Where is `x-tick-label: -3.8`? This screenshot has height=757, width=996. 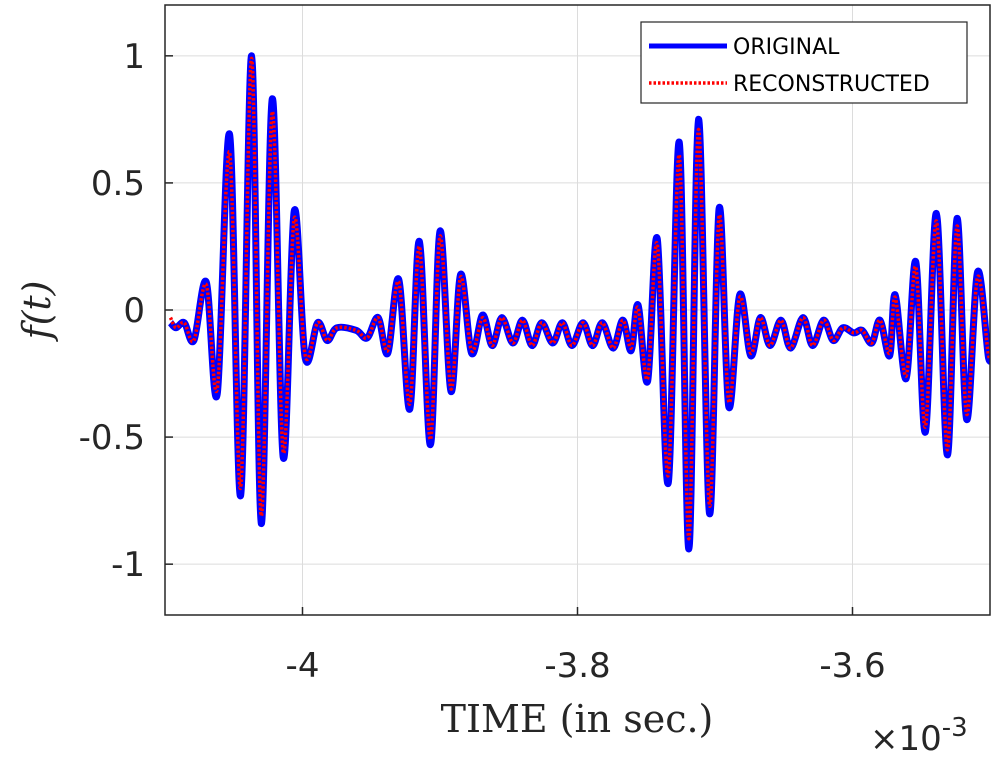
x-tick-label: -3.8 is located at coordinates (577, 666).